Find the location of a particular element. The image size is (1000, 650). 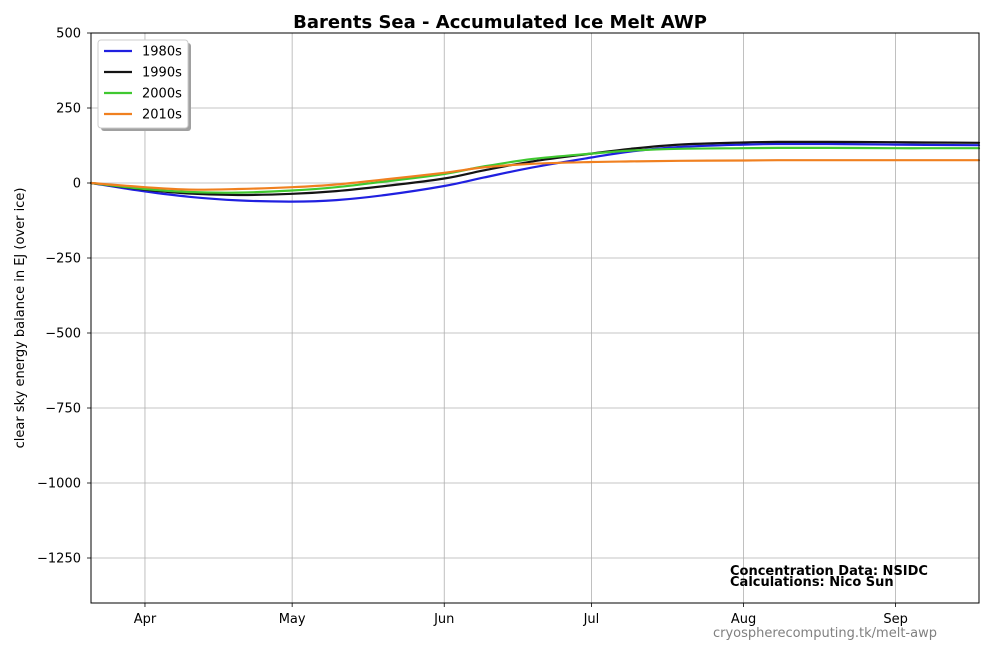

series-line-1990s is located at coordinates (535, 168).